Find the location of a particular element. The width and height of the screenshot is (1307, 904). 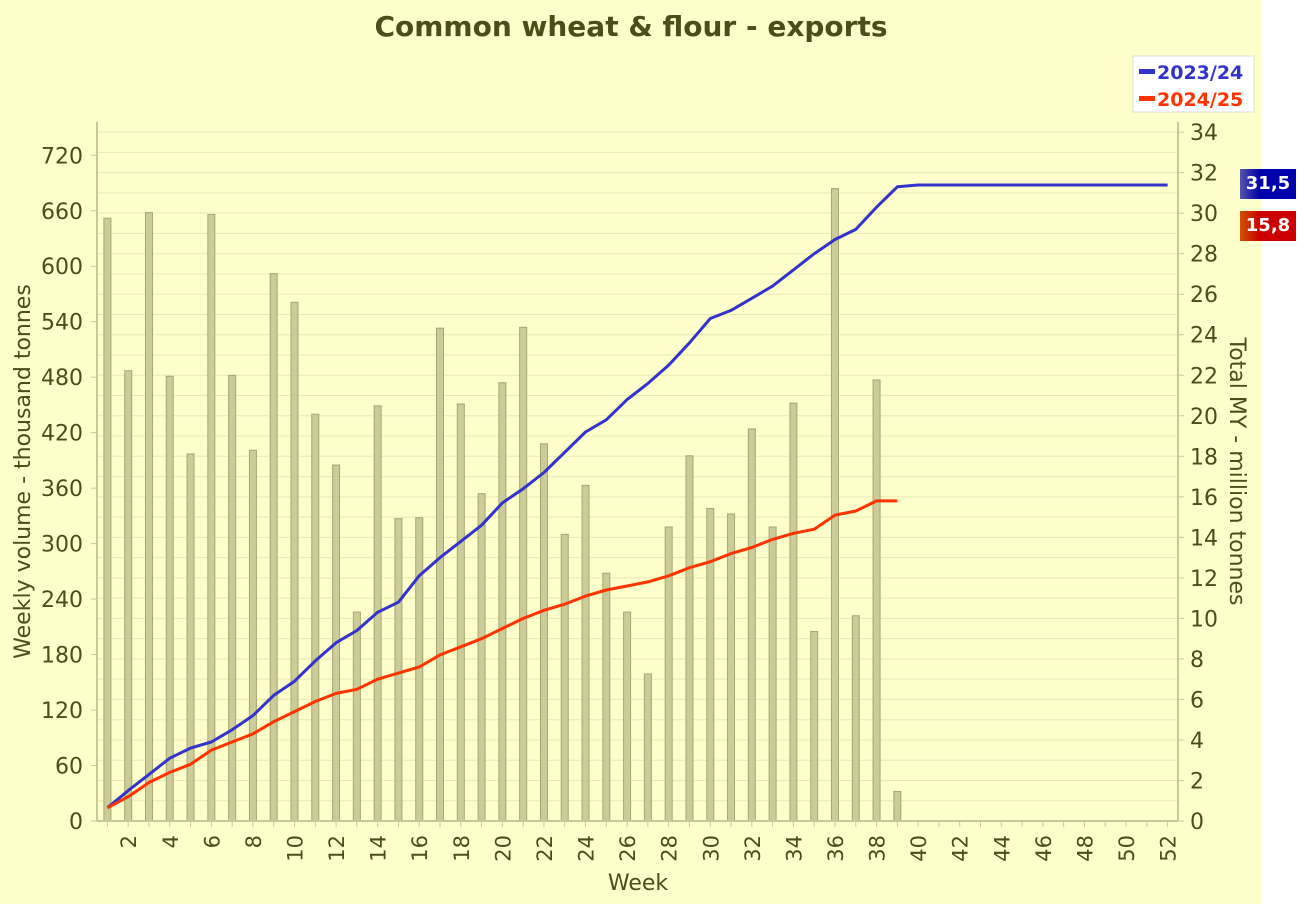

x-tick-label: 38 is located at coordinates (878, 848).